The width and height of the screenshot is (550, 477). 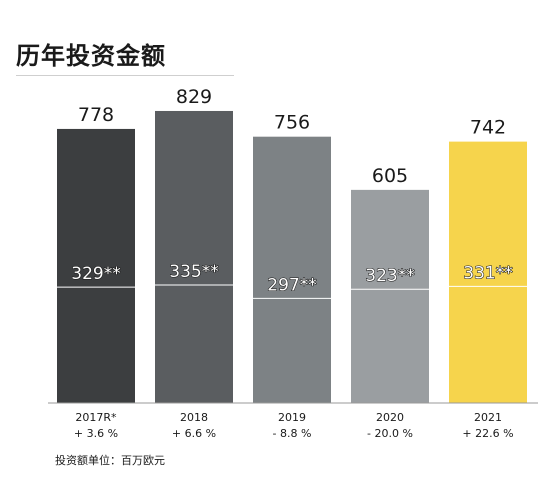 I want to click on value-label: 829, so click(x=194, y=97).